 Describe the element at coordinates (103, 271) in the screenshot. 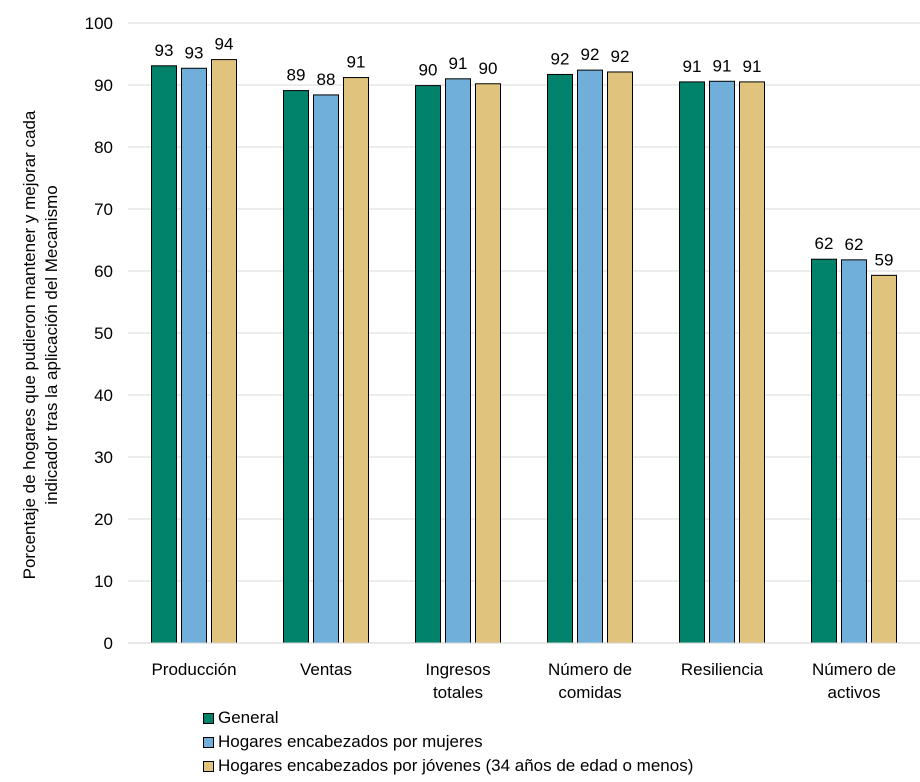

I see `y-tick-label: 60` at that location.